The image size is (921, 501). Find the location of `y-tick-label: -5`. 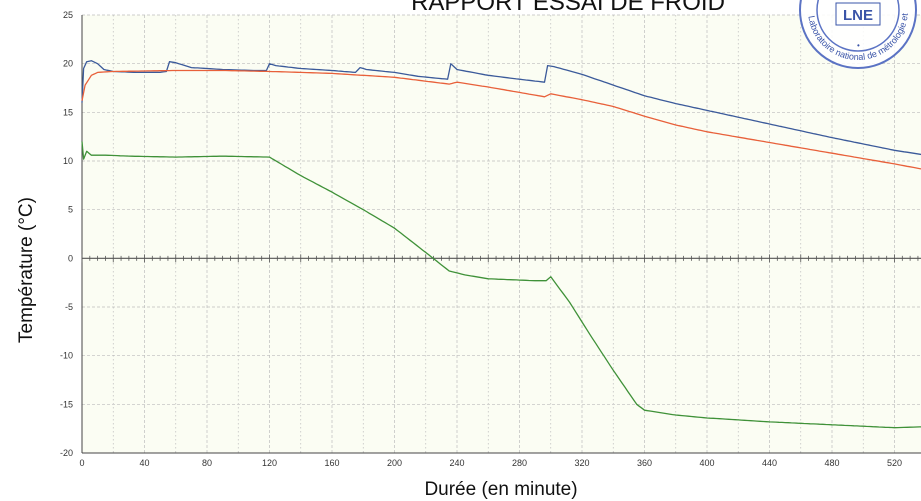

y-tick-label: -5 is located at coordinates (69, 307).